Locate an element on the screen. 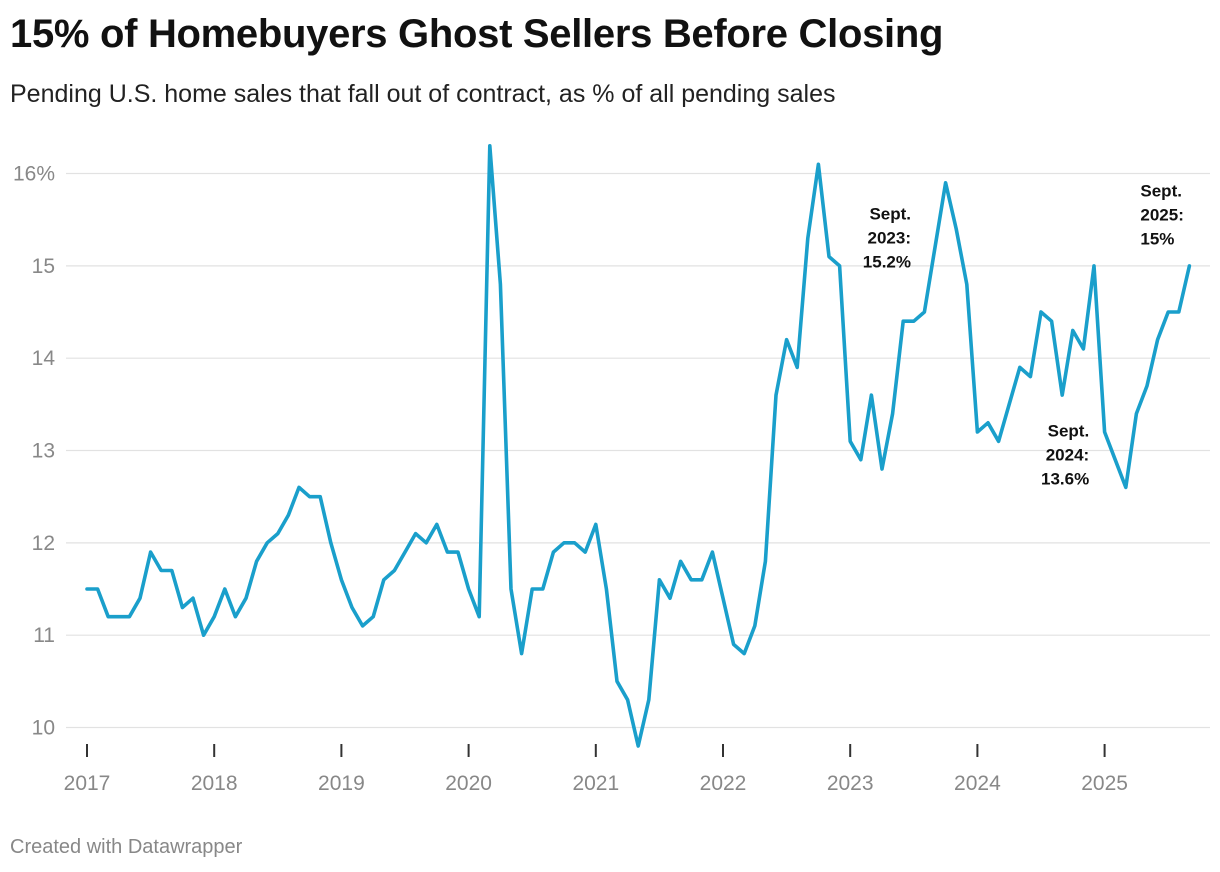 This screenshot has height=872, width=1220. annotation-line: 15% is located at coordinates (1157, 239).